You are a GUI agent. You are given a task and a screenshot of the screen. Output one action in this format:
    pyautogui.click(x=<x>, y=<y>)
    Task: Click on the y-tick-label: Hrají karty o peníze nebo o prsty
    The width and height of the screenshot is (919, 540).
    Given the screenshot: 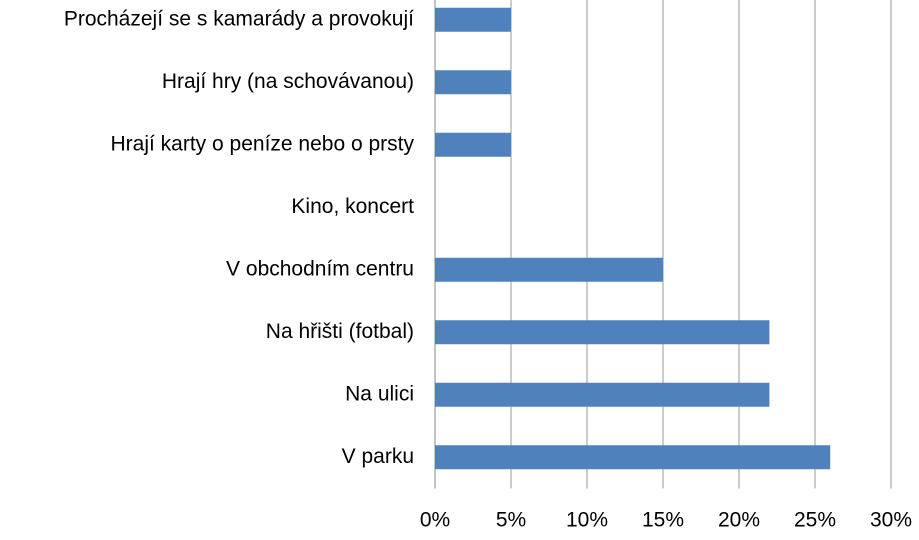 What is the action you would take?
    pyautogui.click(x=263, y=143)
    